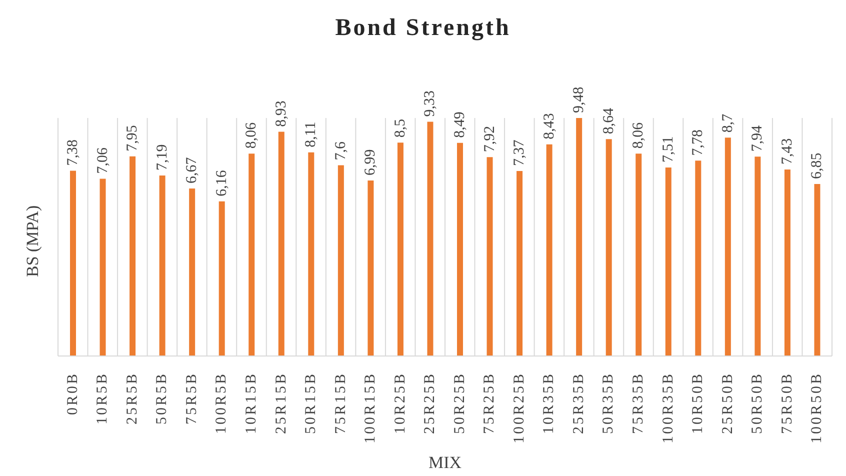  Describe the element at coordinates (728, 123) in the screenshot. I see `data-label: 8,7` at that location.